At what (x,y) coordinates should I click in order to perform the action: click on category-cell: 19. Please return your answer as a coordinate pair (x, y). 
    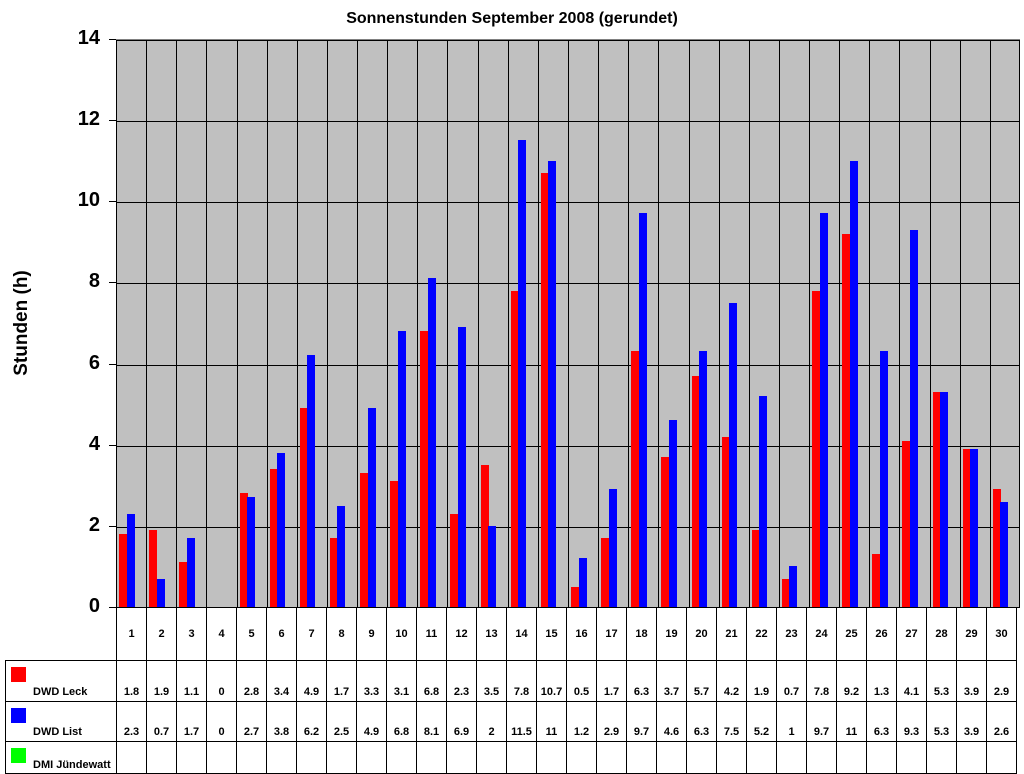
    Looking at the image, I should click on (671, 634).